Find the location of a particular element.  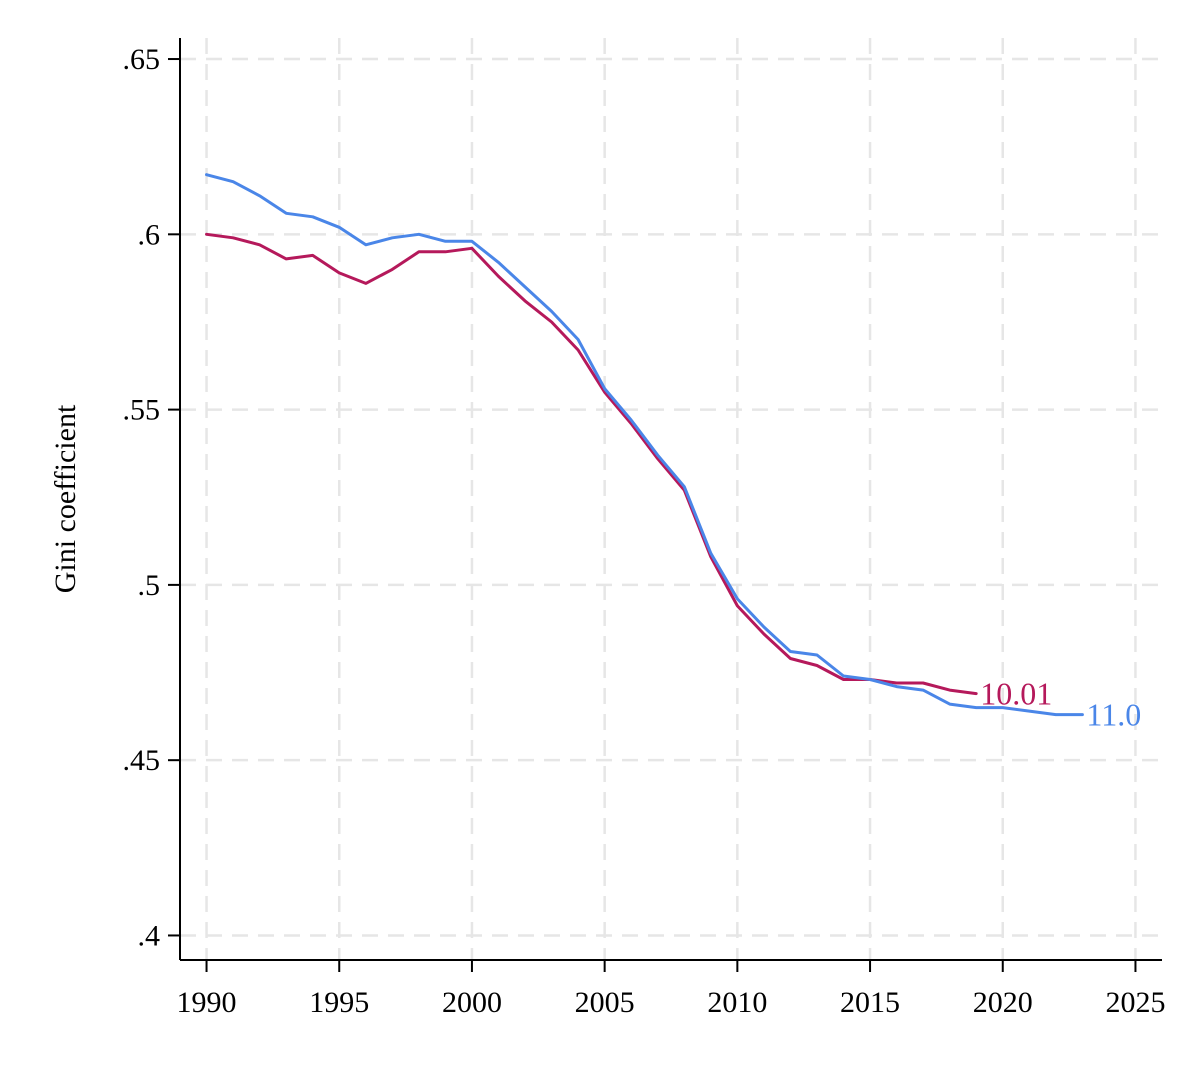

x-tick-label: 2010 is located at coordinates (737, 1002).